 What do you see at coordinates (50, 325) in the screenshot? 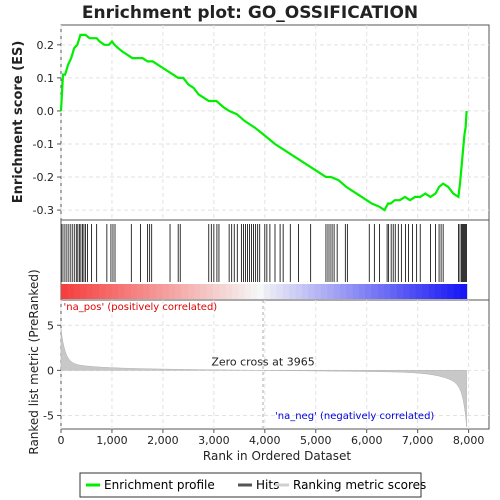
I see `rank-y-tick-label-0: 5` at bounding box center [50, 325].